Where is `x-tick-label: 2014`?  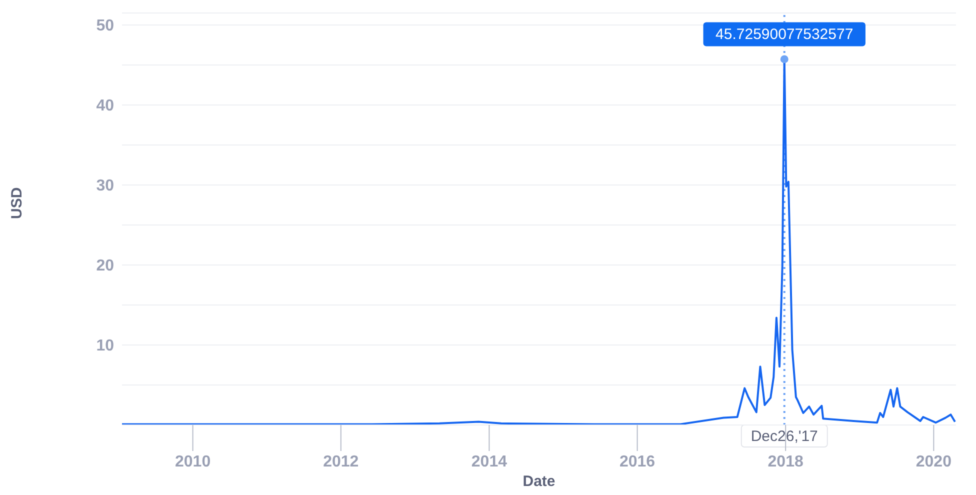
x-tick-label: 2014 is located at coordinates (489, 461).